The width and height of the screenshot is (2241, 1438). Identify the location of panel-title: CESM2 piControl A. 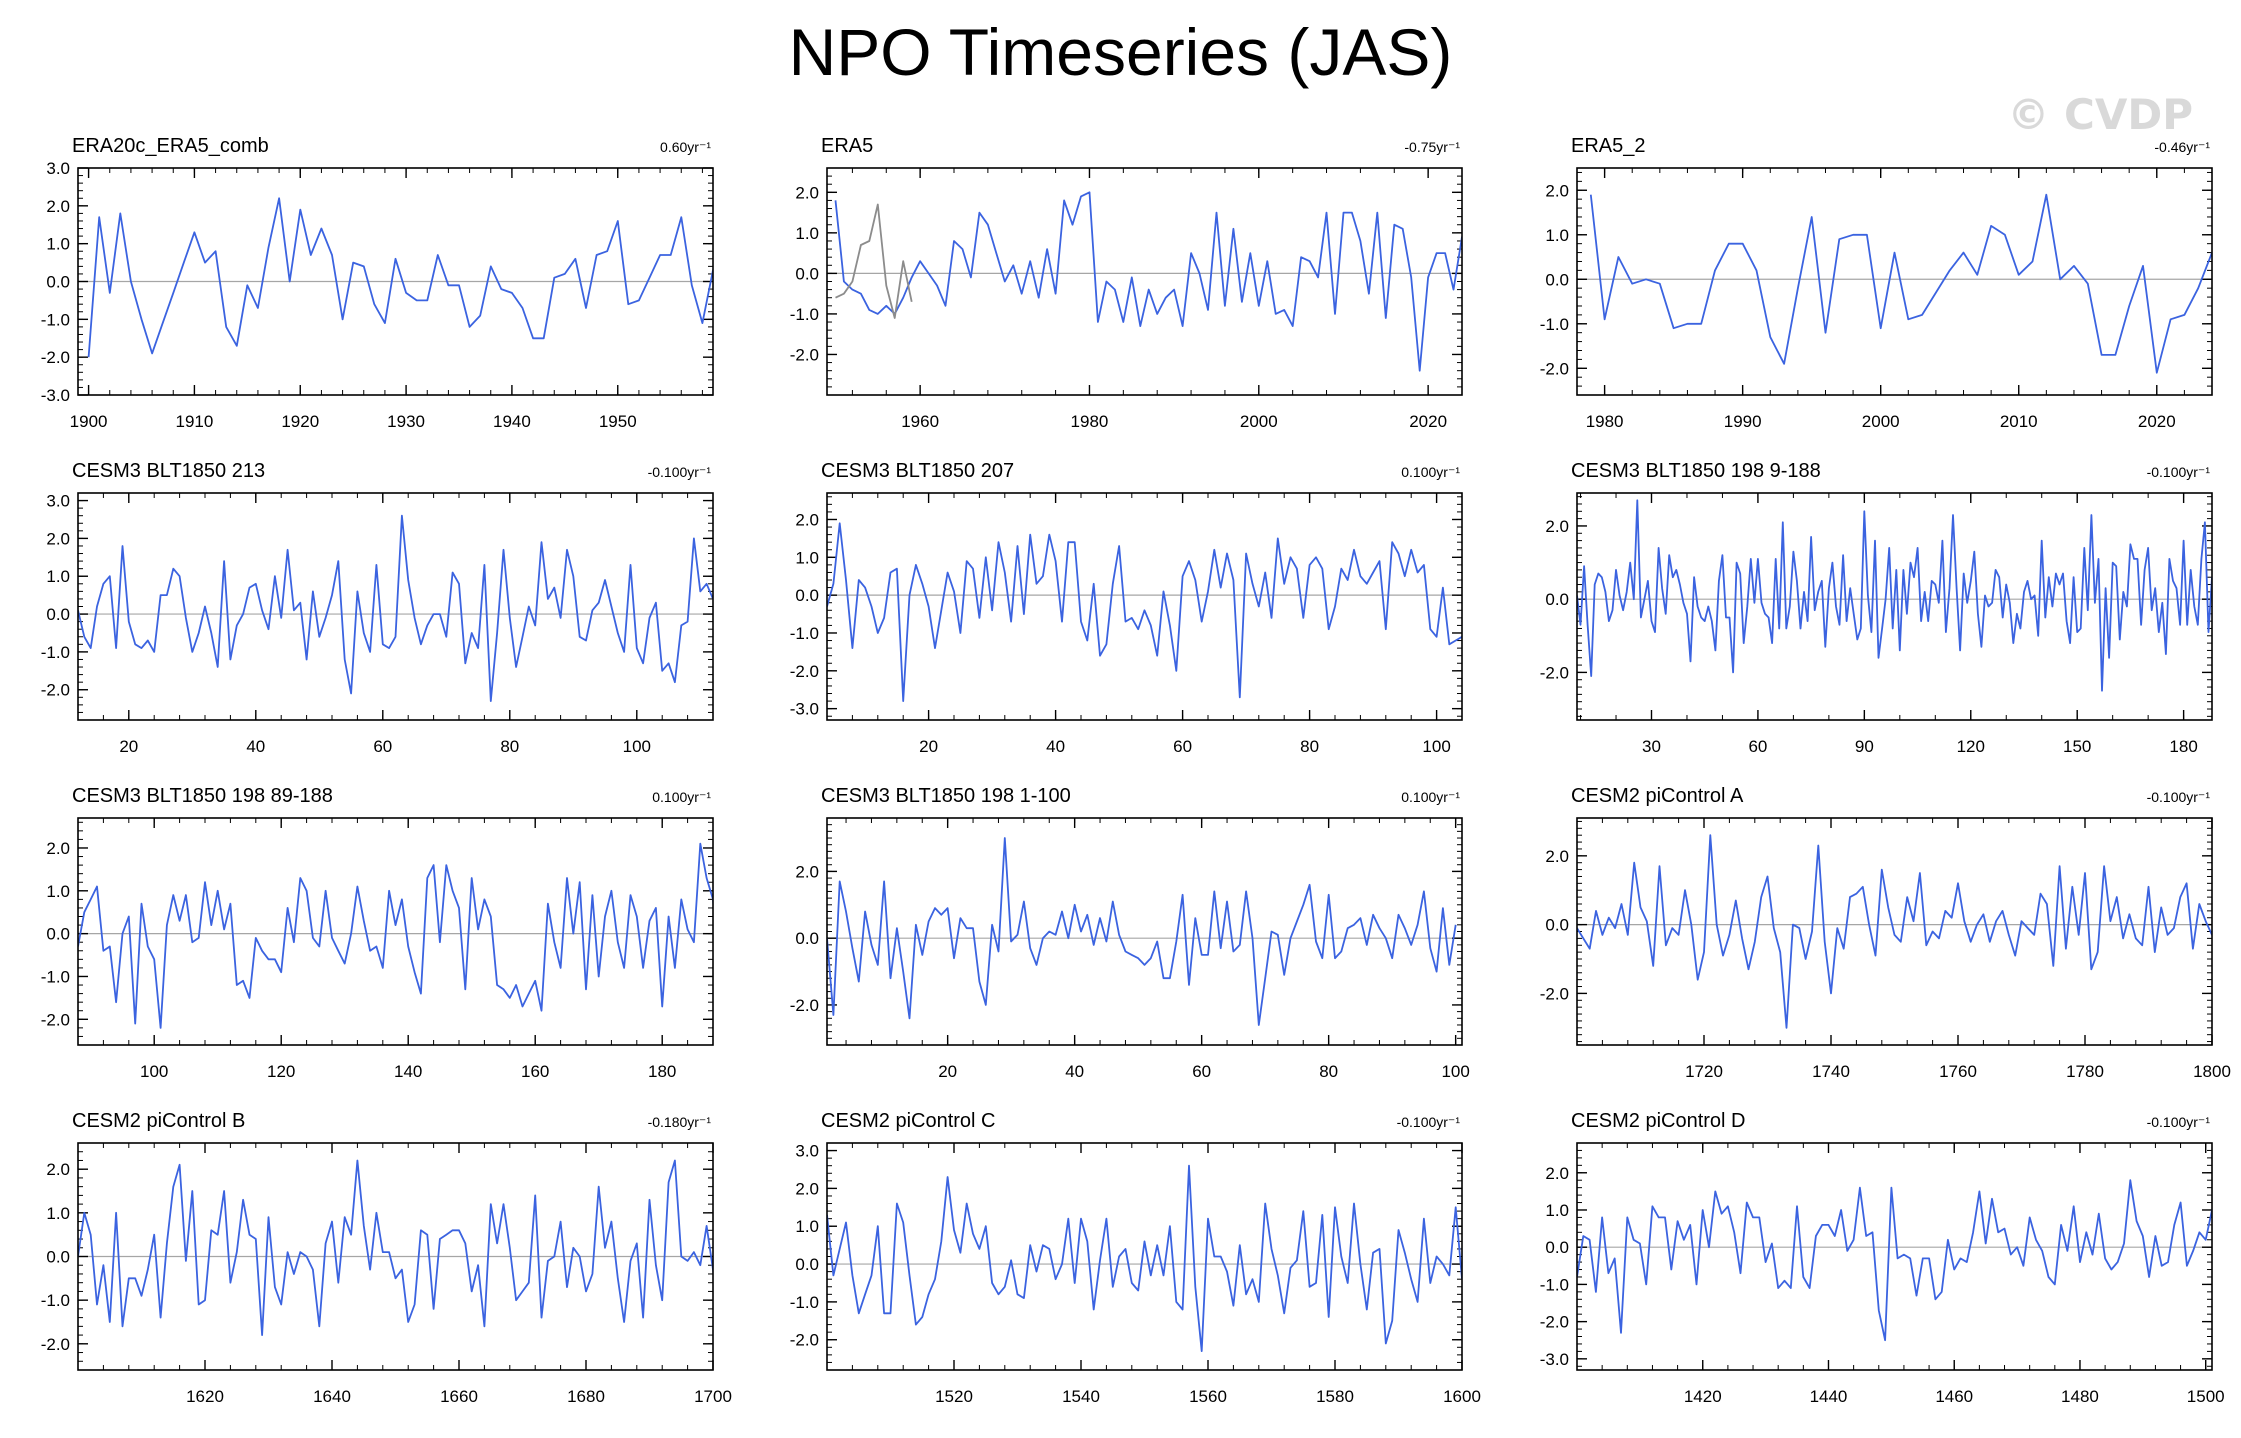
(1657, 796).